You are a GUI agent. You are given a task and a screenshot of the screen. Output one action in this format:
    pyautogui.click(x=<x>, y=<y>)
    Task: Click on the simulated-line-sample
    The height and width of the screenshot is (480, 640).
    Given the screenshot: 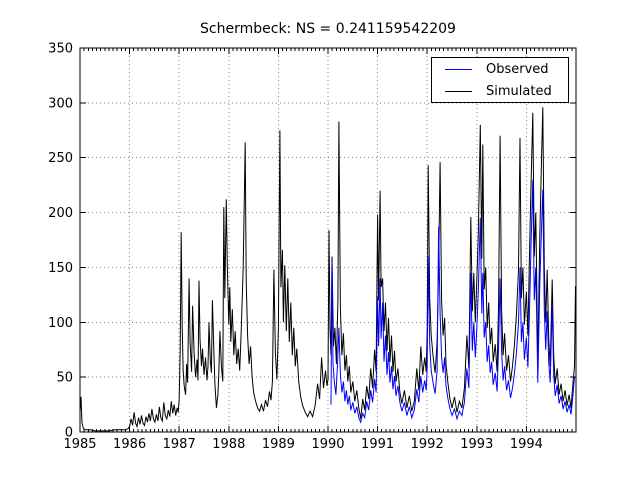 What is the action you would take?
    pyautogui.click(x=458, y=91)
    